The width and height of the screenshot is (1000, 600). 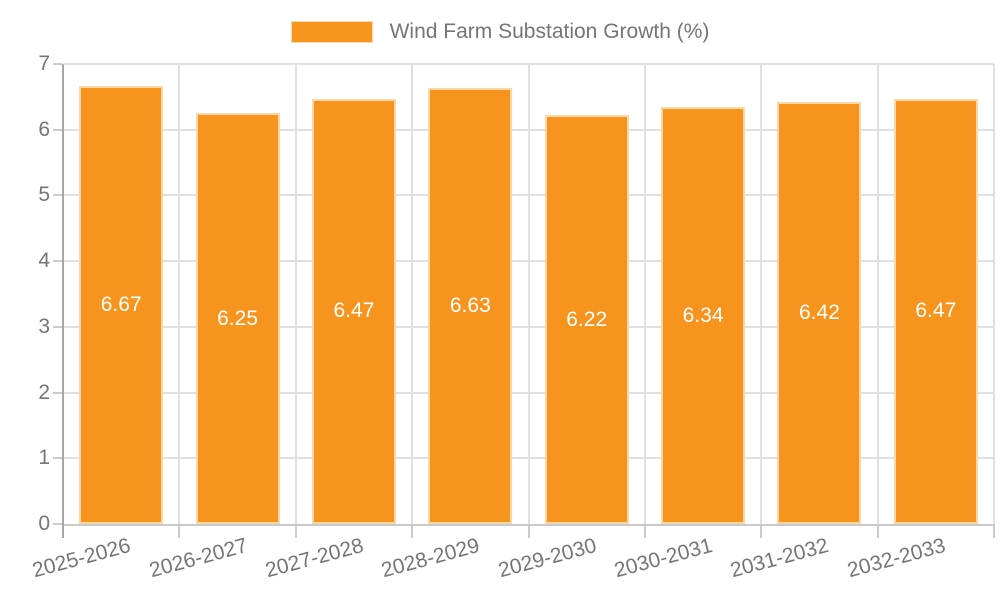 What do you see at coordinates (44, 63) in the screenshot?
I see `y-tick-label: 7` at bounding box center [44, 63].